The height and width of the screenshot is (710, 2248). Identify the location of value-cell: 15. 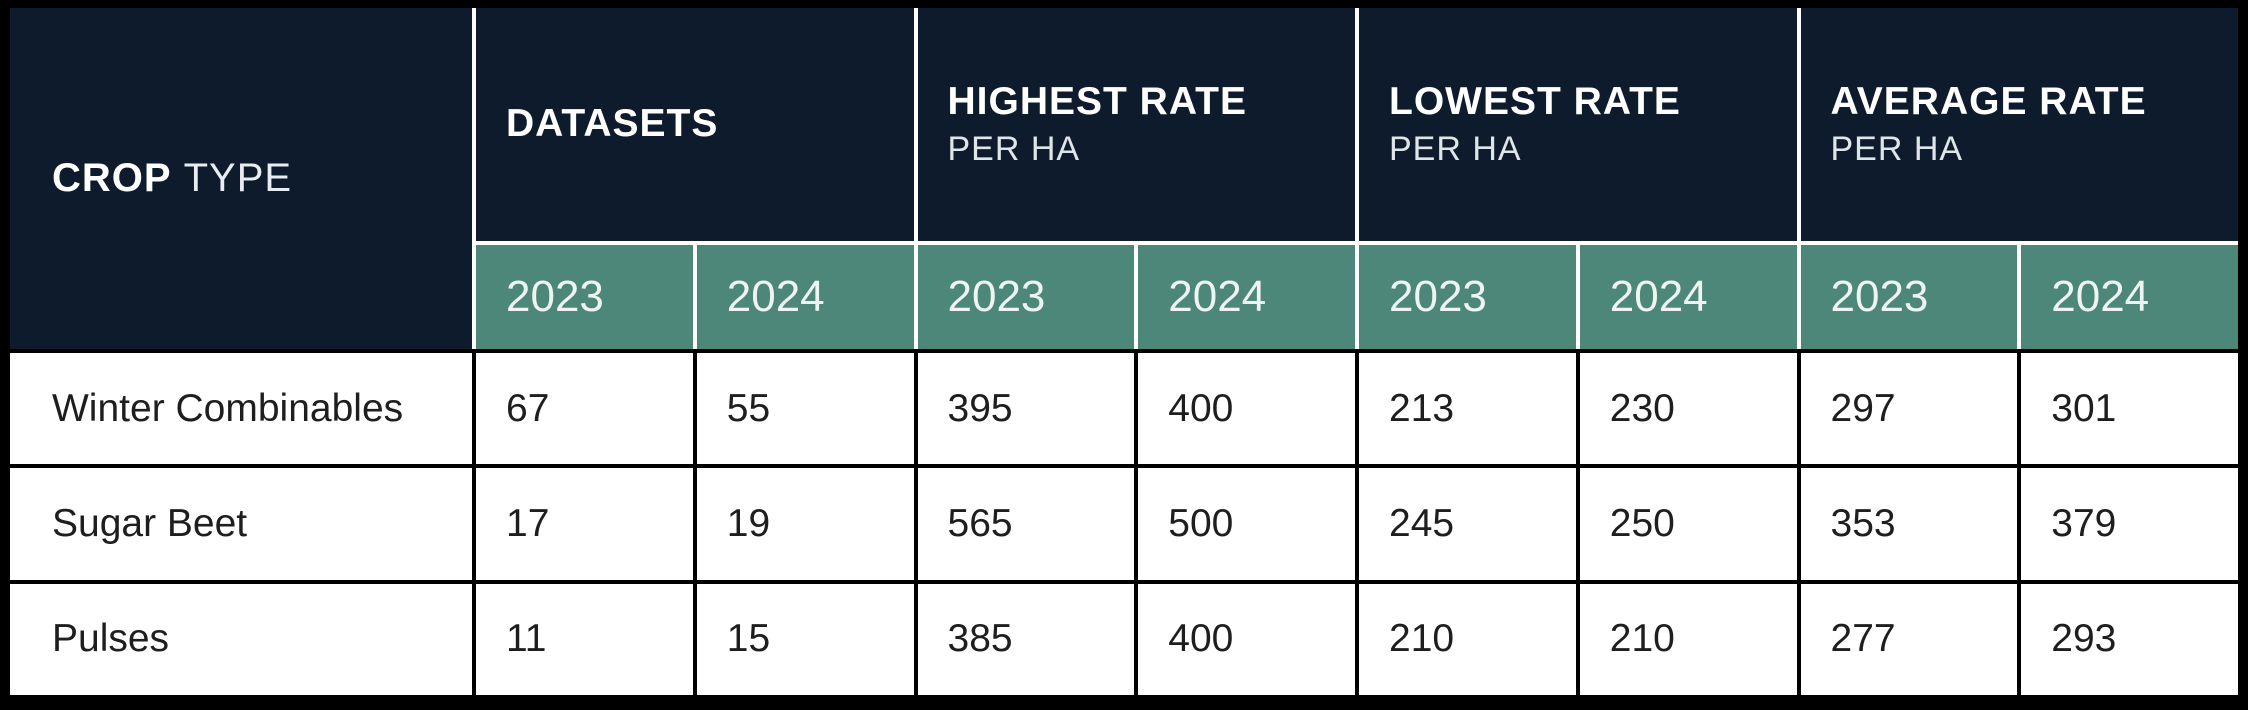
(805, 639).